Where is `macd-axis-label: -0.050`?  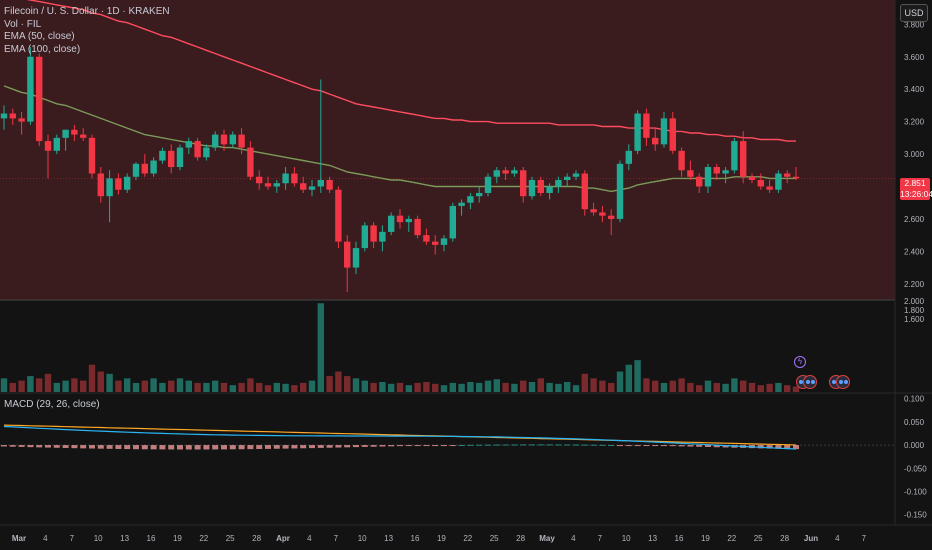 macd-axis-label: -0.050 is located at coordinates (915, 468).